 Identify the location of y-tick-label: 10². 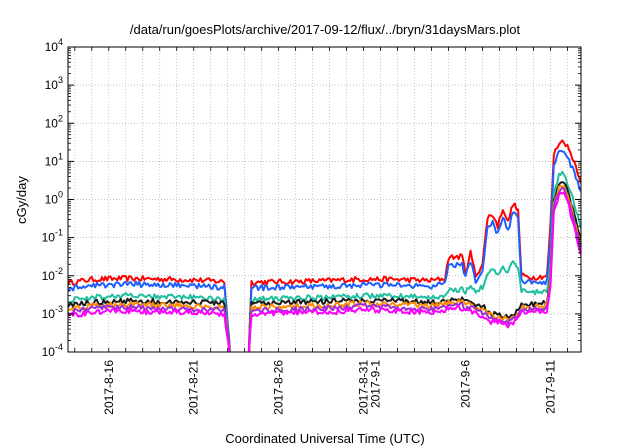
(54, 121).